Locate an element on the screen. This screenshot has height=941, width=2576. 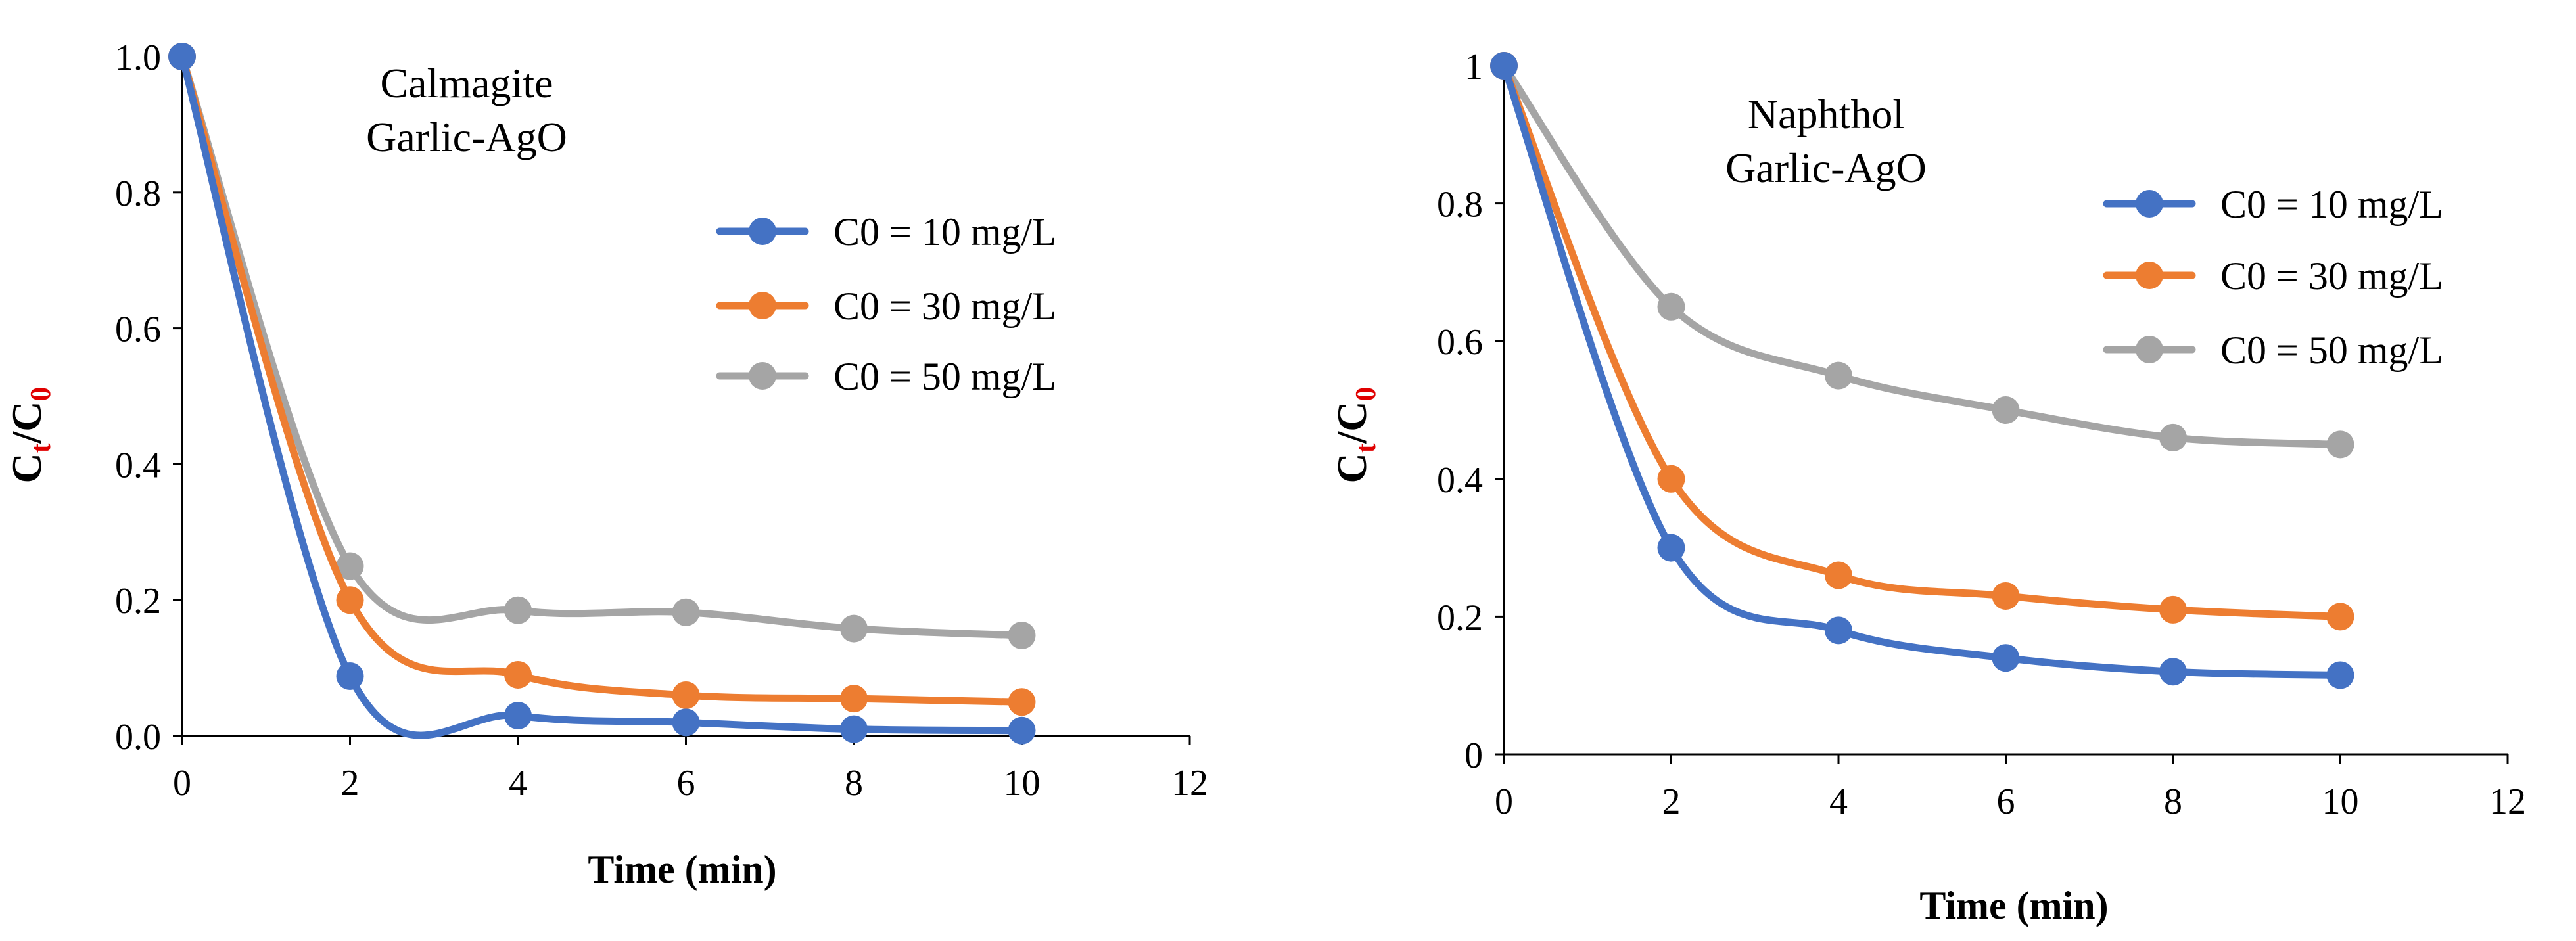
chart-right-x-tick-label: 10 is located at coordinates (2340, 801).